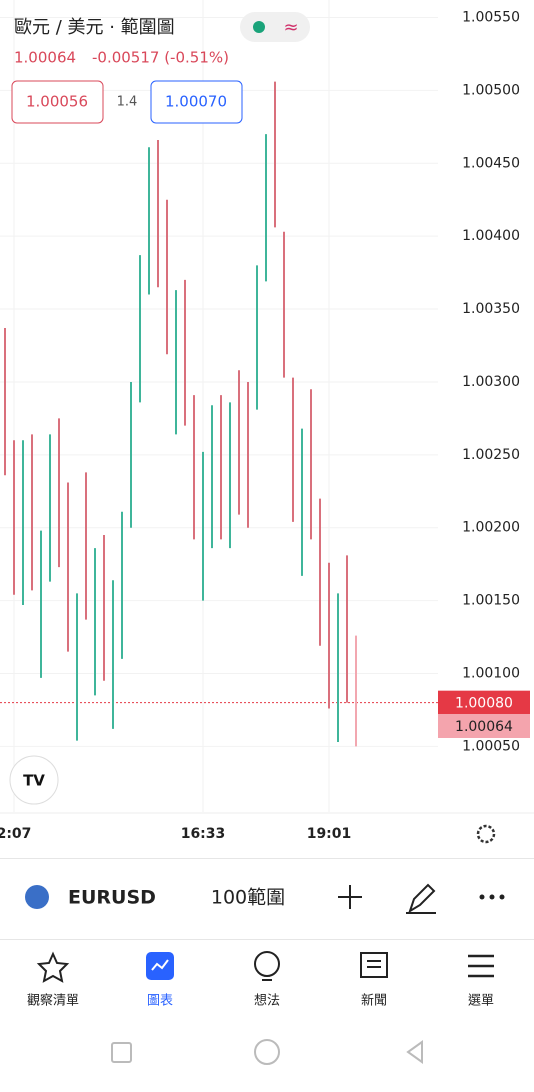  I want to click on x-tick-label: 16:33, so click(203, 834).